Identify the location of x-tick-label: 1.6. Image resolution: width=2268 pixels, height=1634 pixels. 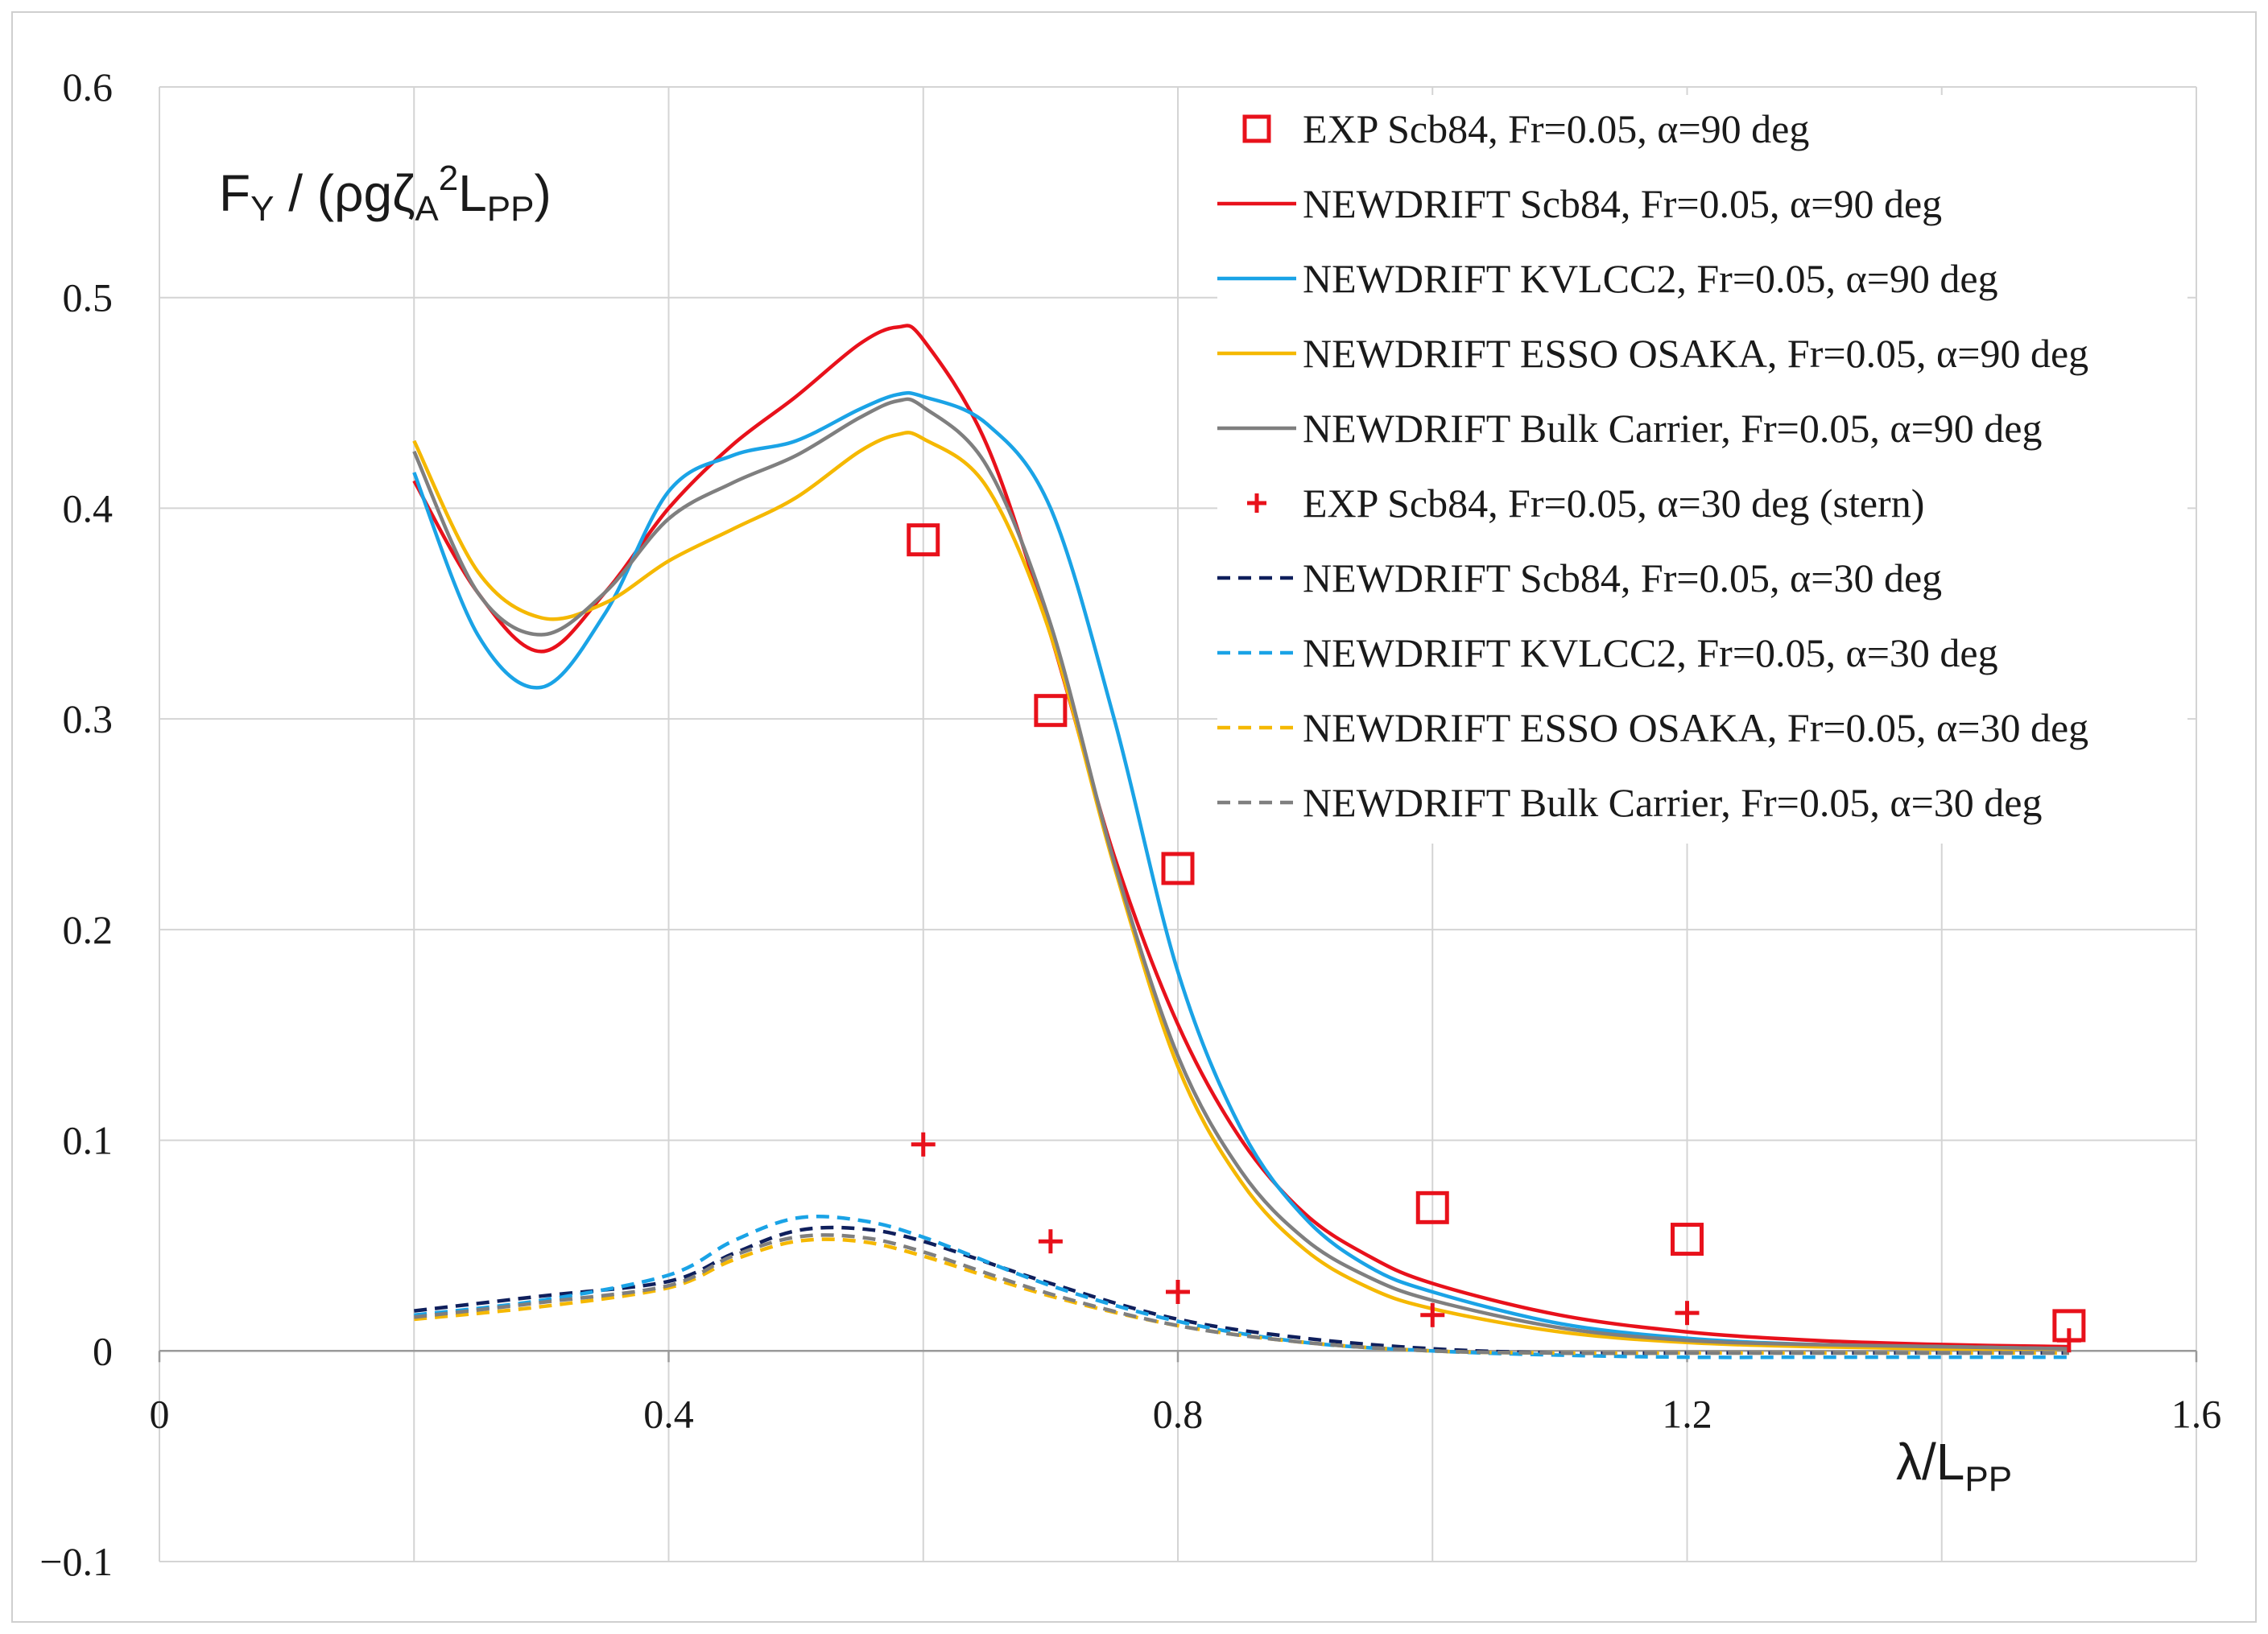
(2196, 1413).